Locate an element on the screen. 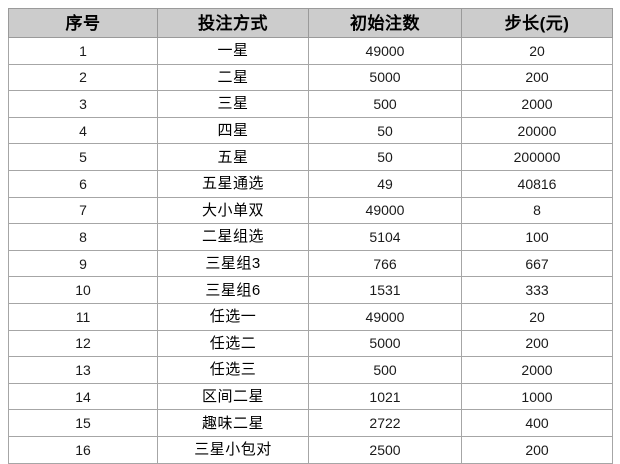  cell-index: 1 is located at coordinates (83, 51).